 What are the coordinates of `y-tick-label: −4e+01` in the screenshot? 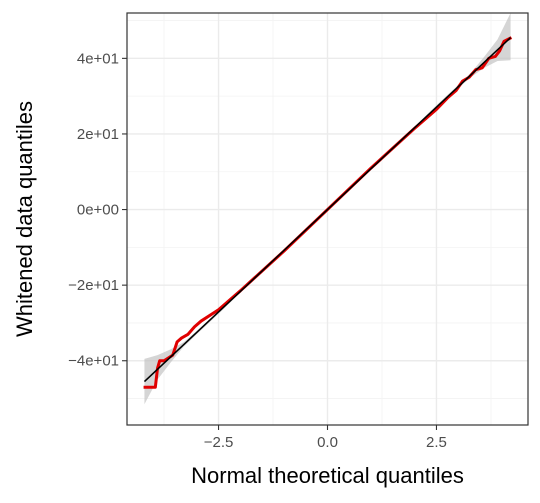 It's located at (93, 361).